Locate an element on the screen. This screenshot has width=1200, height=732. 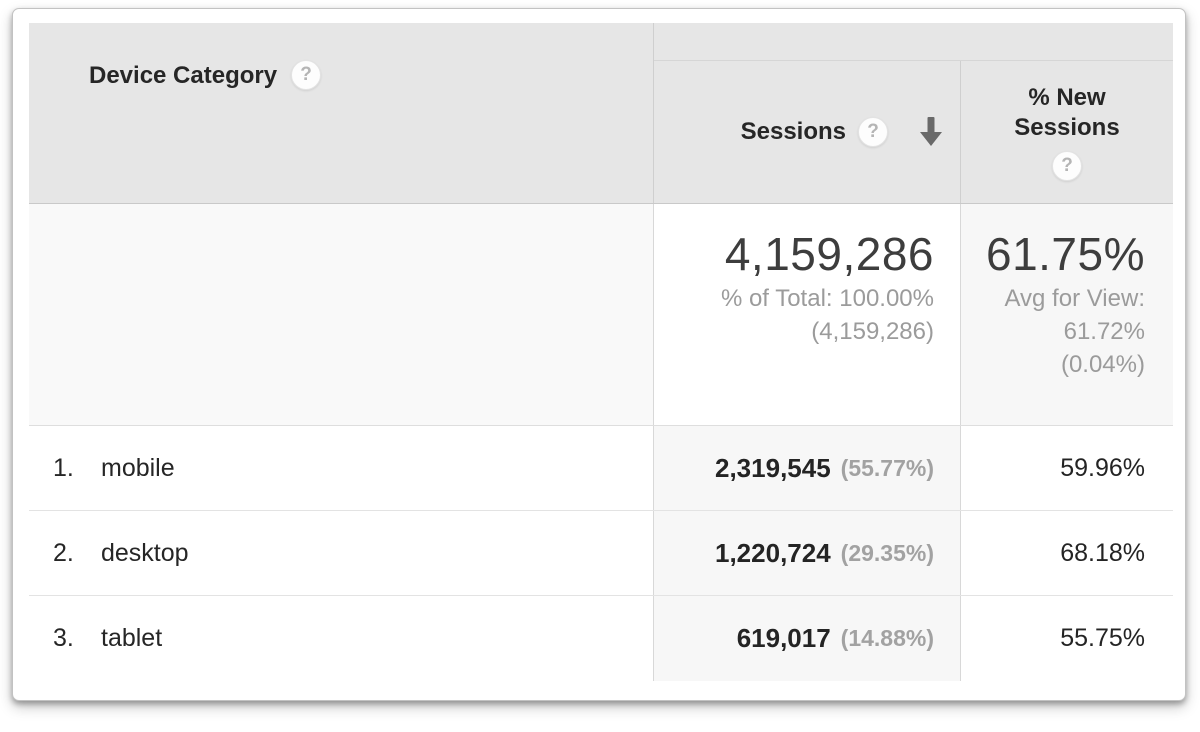
sessions-header-label: Sessions is located at coordinates (793, 131).